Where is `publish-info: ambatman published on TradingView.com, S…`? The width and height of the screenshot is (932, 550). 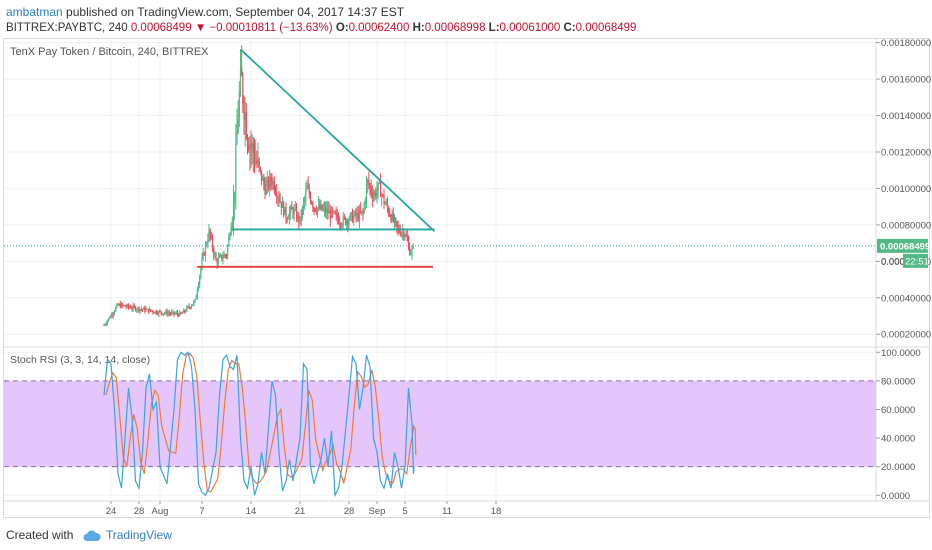 publish-info: ambatman published on TradingView.com, S… is located at coordinates (205, 12).